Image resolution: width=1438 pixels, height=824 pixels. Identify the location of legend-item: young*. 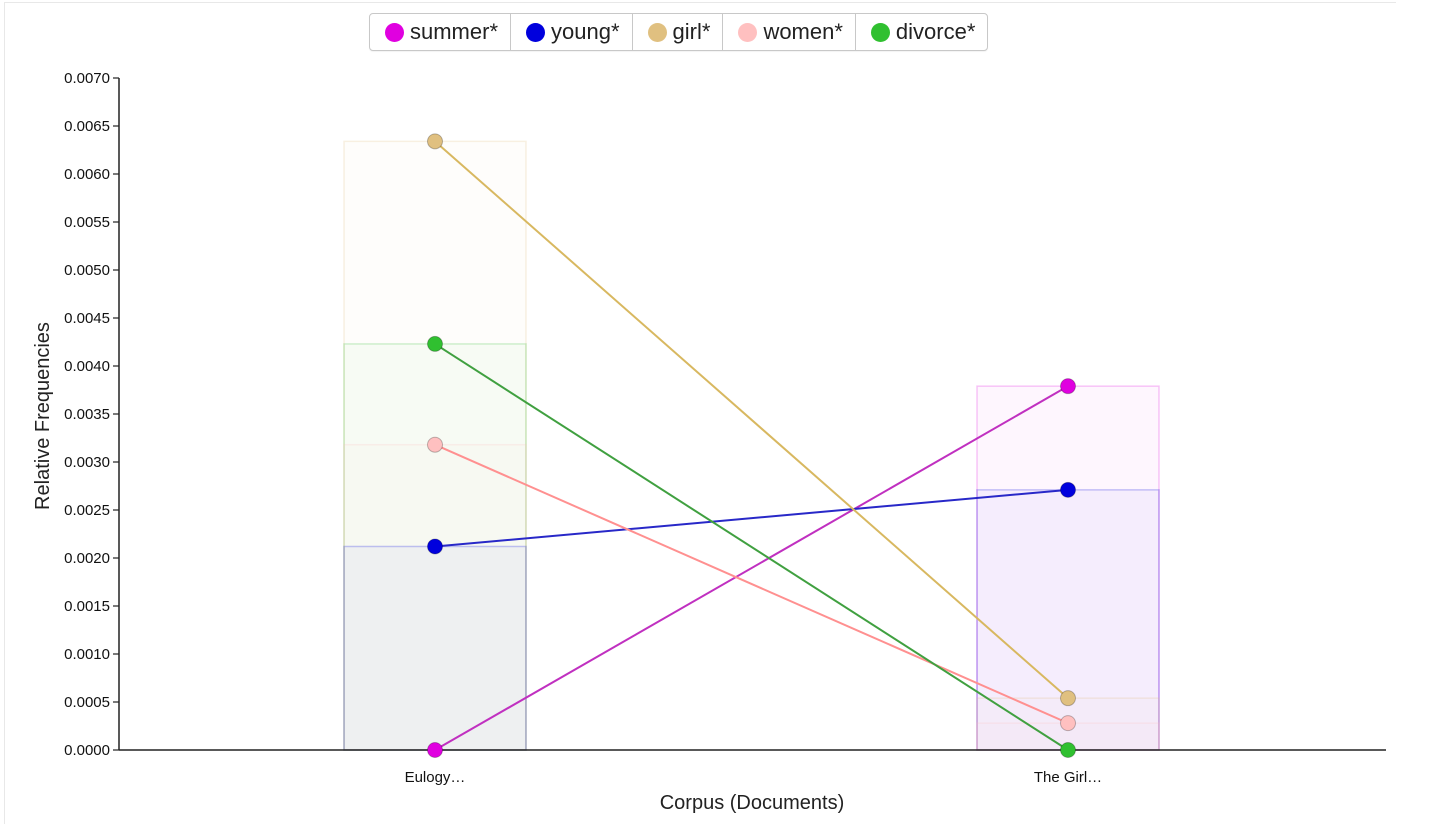
(572, 32).